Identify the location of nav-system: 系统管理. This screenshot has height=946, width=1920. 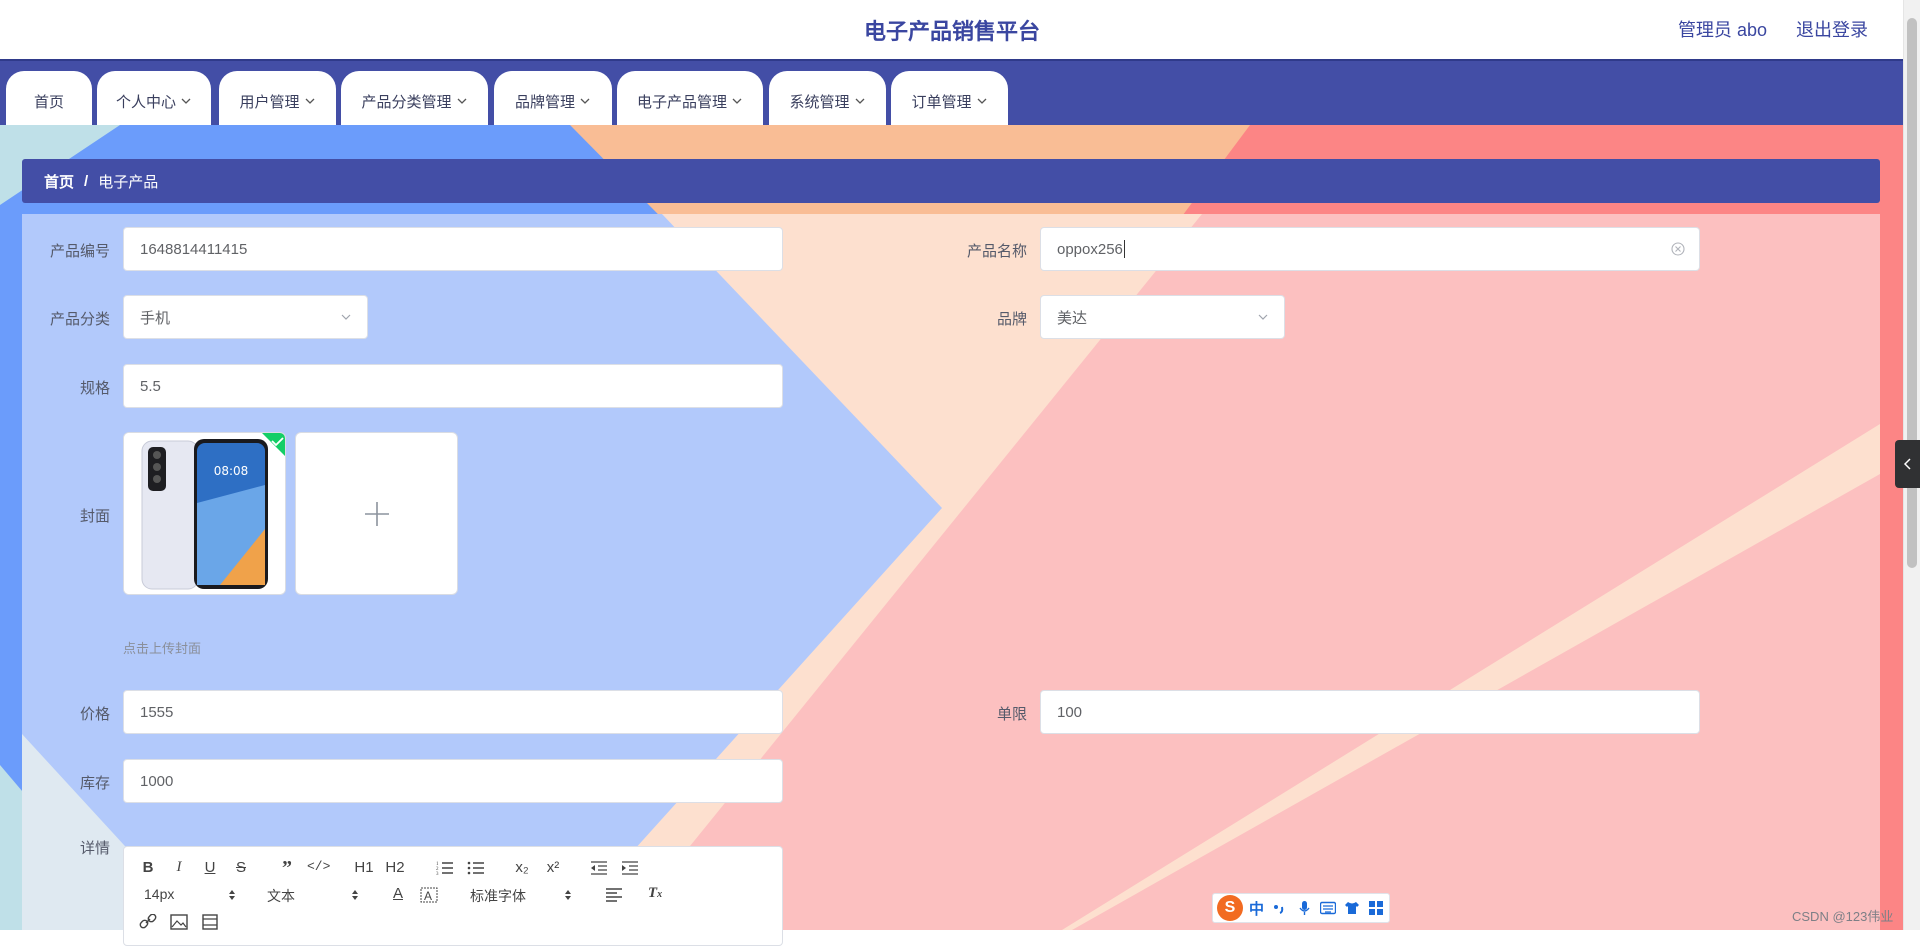
(827, 98).